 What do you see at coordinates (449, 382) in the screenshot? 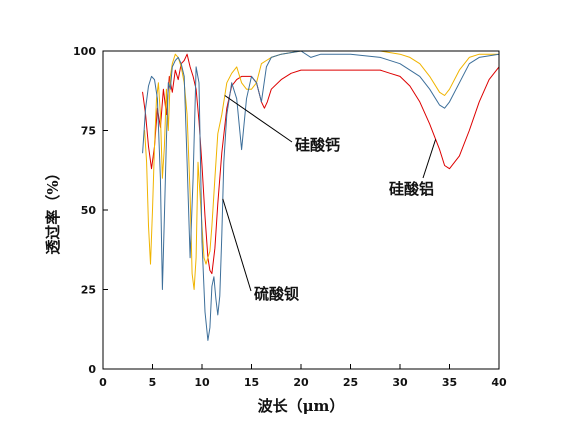
I see `x-tick-label-7: 35` at bounding box center [449, 382].